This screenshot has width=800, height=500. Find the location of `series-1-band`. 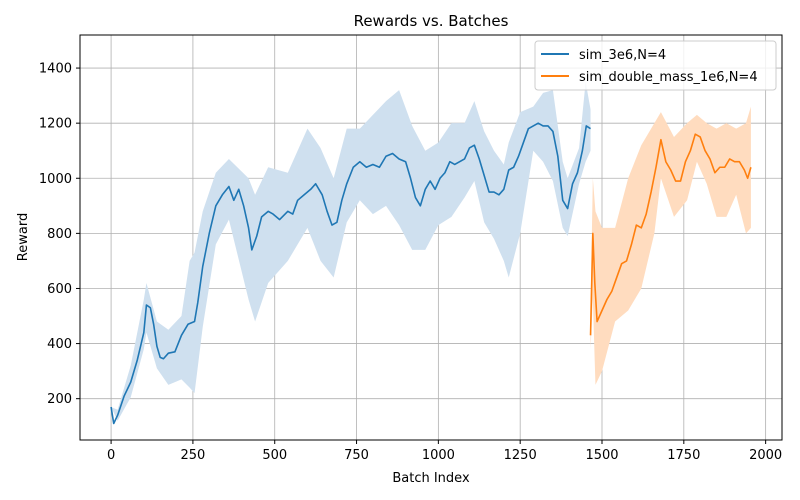

series-1-band is located at coordinates (670, 245).